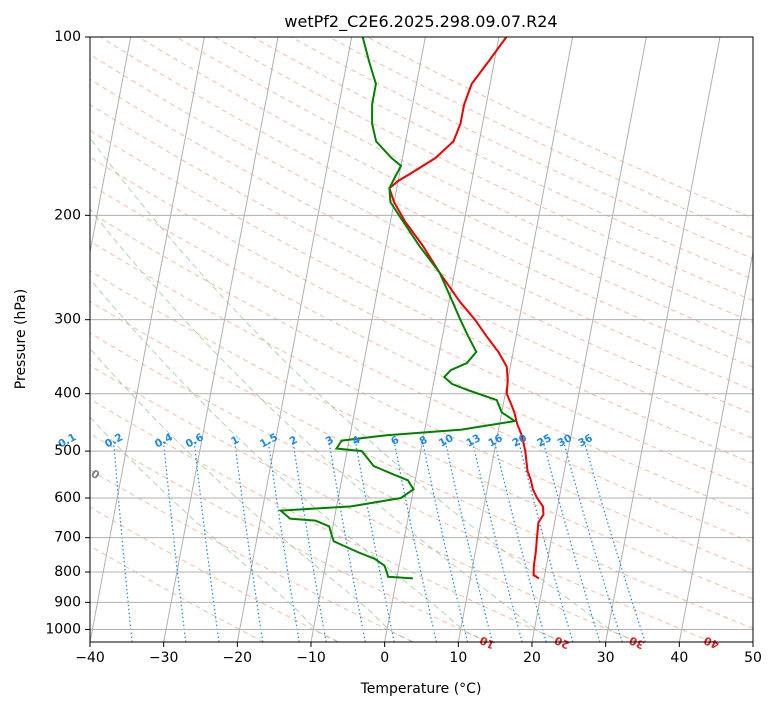 This screenshot has height=708, width=775. What do you see at coordinates (67, 572) in the screenshot?
I see `y-tick-label: 800` at bounding box center [67, 572].